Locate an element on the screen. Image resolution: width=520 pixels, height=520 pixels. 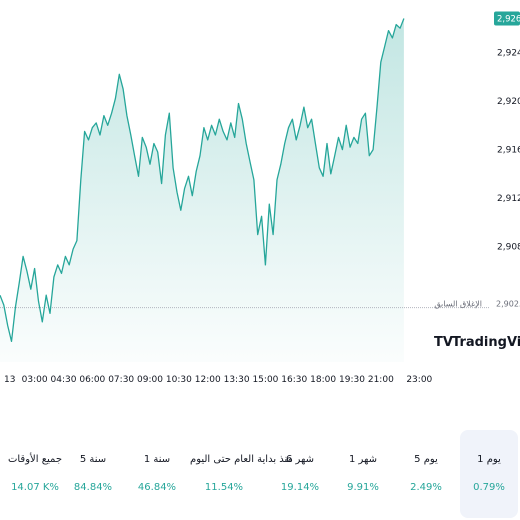
range-tab-label: 5 يوم is located at coordinates (426, 459).